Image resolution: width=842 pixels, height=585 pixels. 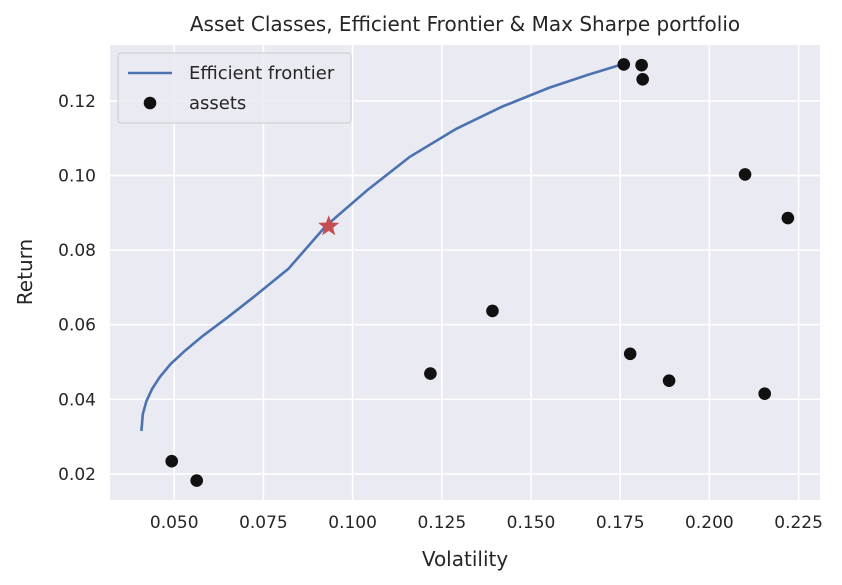 What do you see at coordinates (441, 523) in the screenshot?
I see `x-tick-label: 0.125` at bounding box center [441, 523].